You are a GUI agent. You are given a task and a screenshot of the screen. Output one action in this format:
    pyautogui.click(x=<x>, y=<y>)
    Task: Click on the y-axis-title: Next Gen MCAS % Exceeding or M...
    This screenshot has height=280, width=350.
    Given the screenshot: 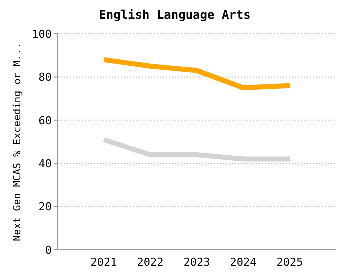 What is the action you would take?
    pyautogui.click(x=18, y=142)
    